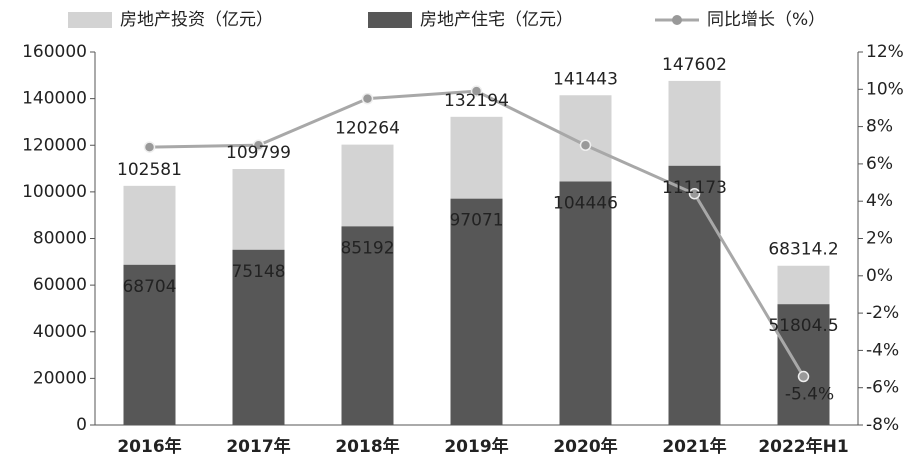  Describe the element at coordinates (585, 446) in the screenshot. I see `x-tick-label: 2020年` at that location.